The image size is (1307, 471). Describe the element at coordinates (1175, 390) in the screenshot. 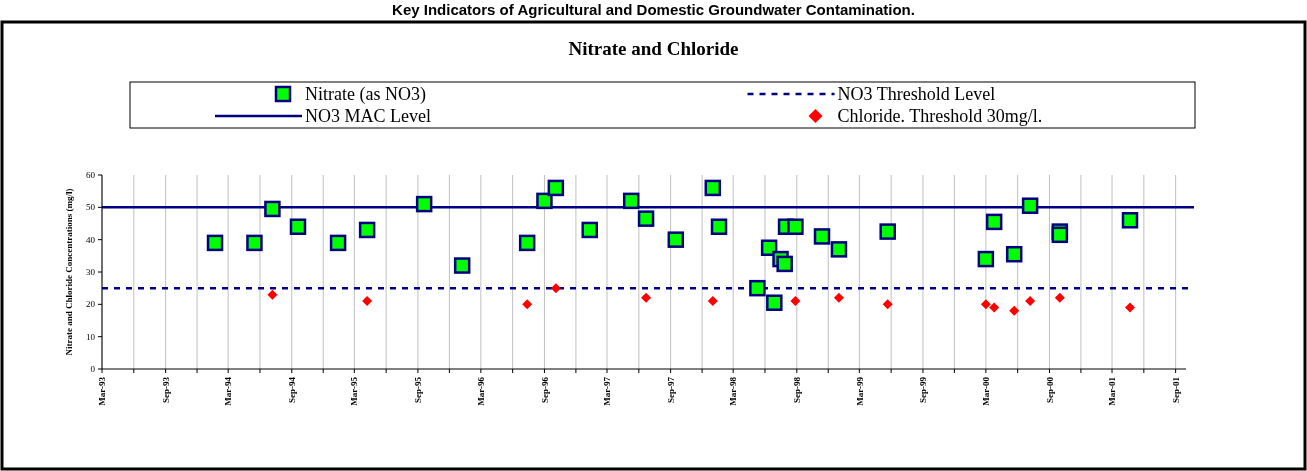

I see `x-tick-label: Sep-01` at that location.